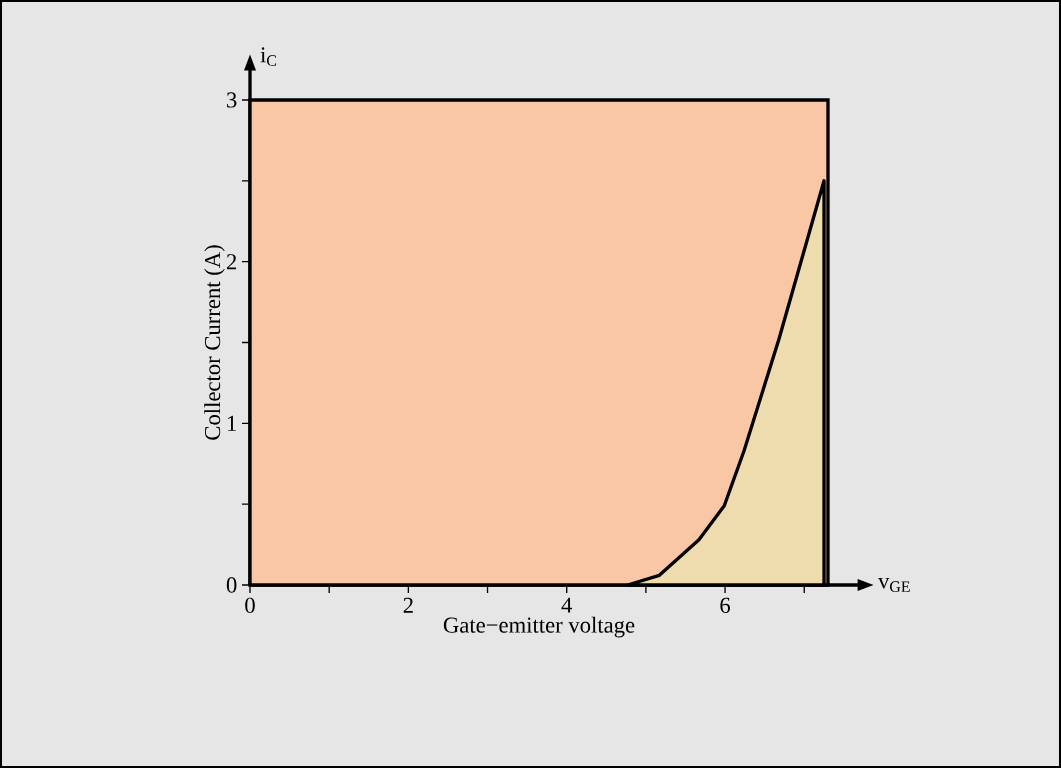 The image size is (1061, 768). Describe the element at coordinates (250, 605) in the screenshot. I see `x-tick-label: 0` at that location.